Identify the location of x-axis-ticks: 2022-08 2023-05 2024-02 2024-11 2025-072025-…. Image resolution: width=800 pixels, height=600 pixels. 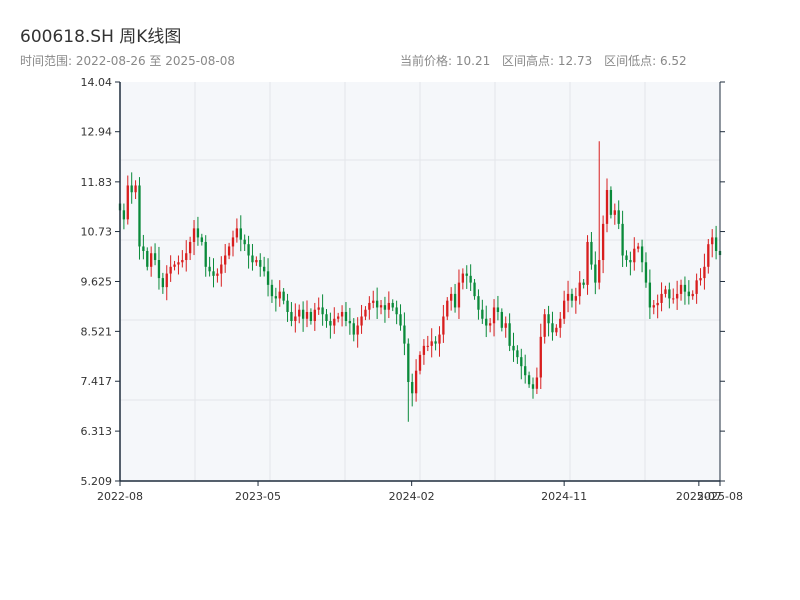
(420, 492).